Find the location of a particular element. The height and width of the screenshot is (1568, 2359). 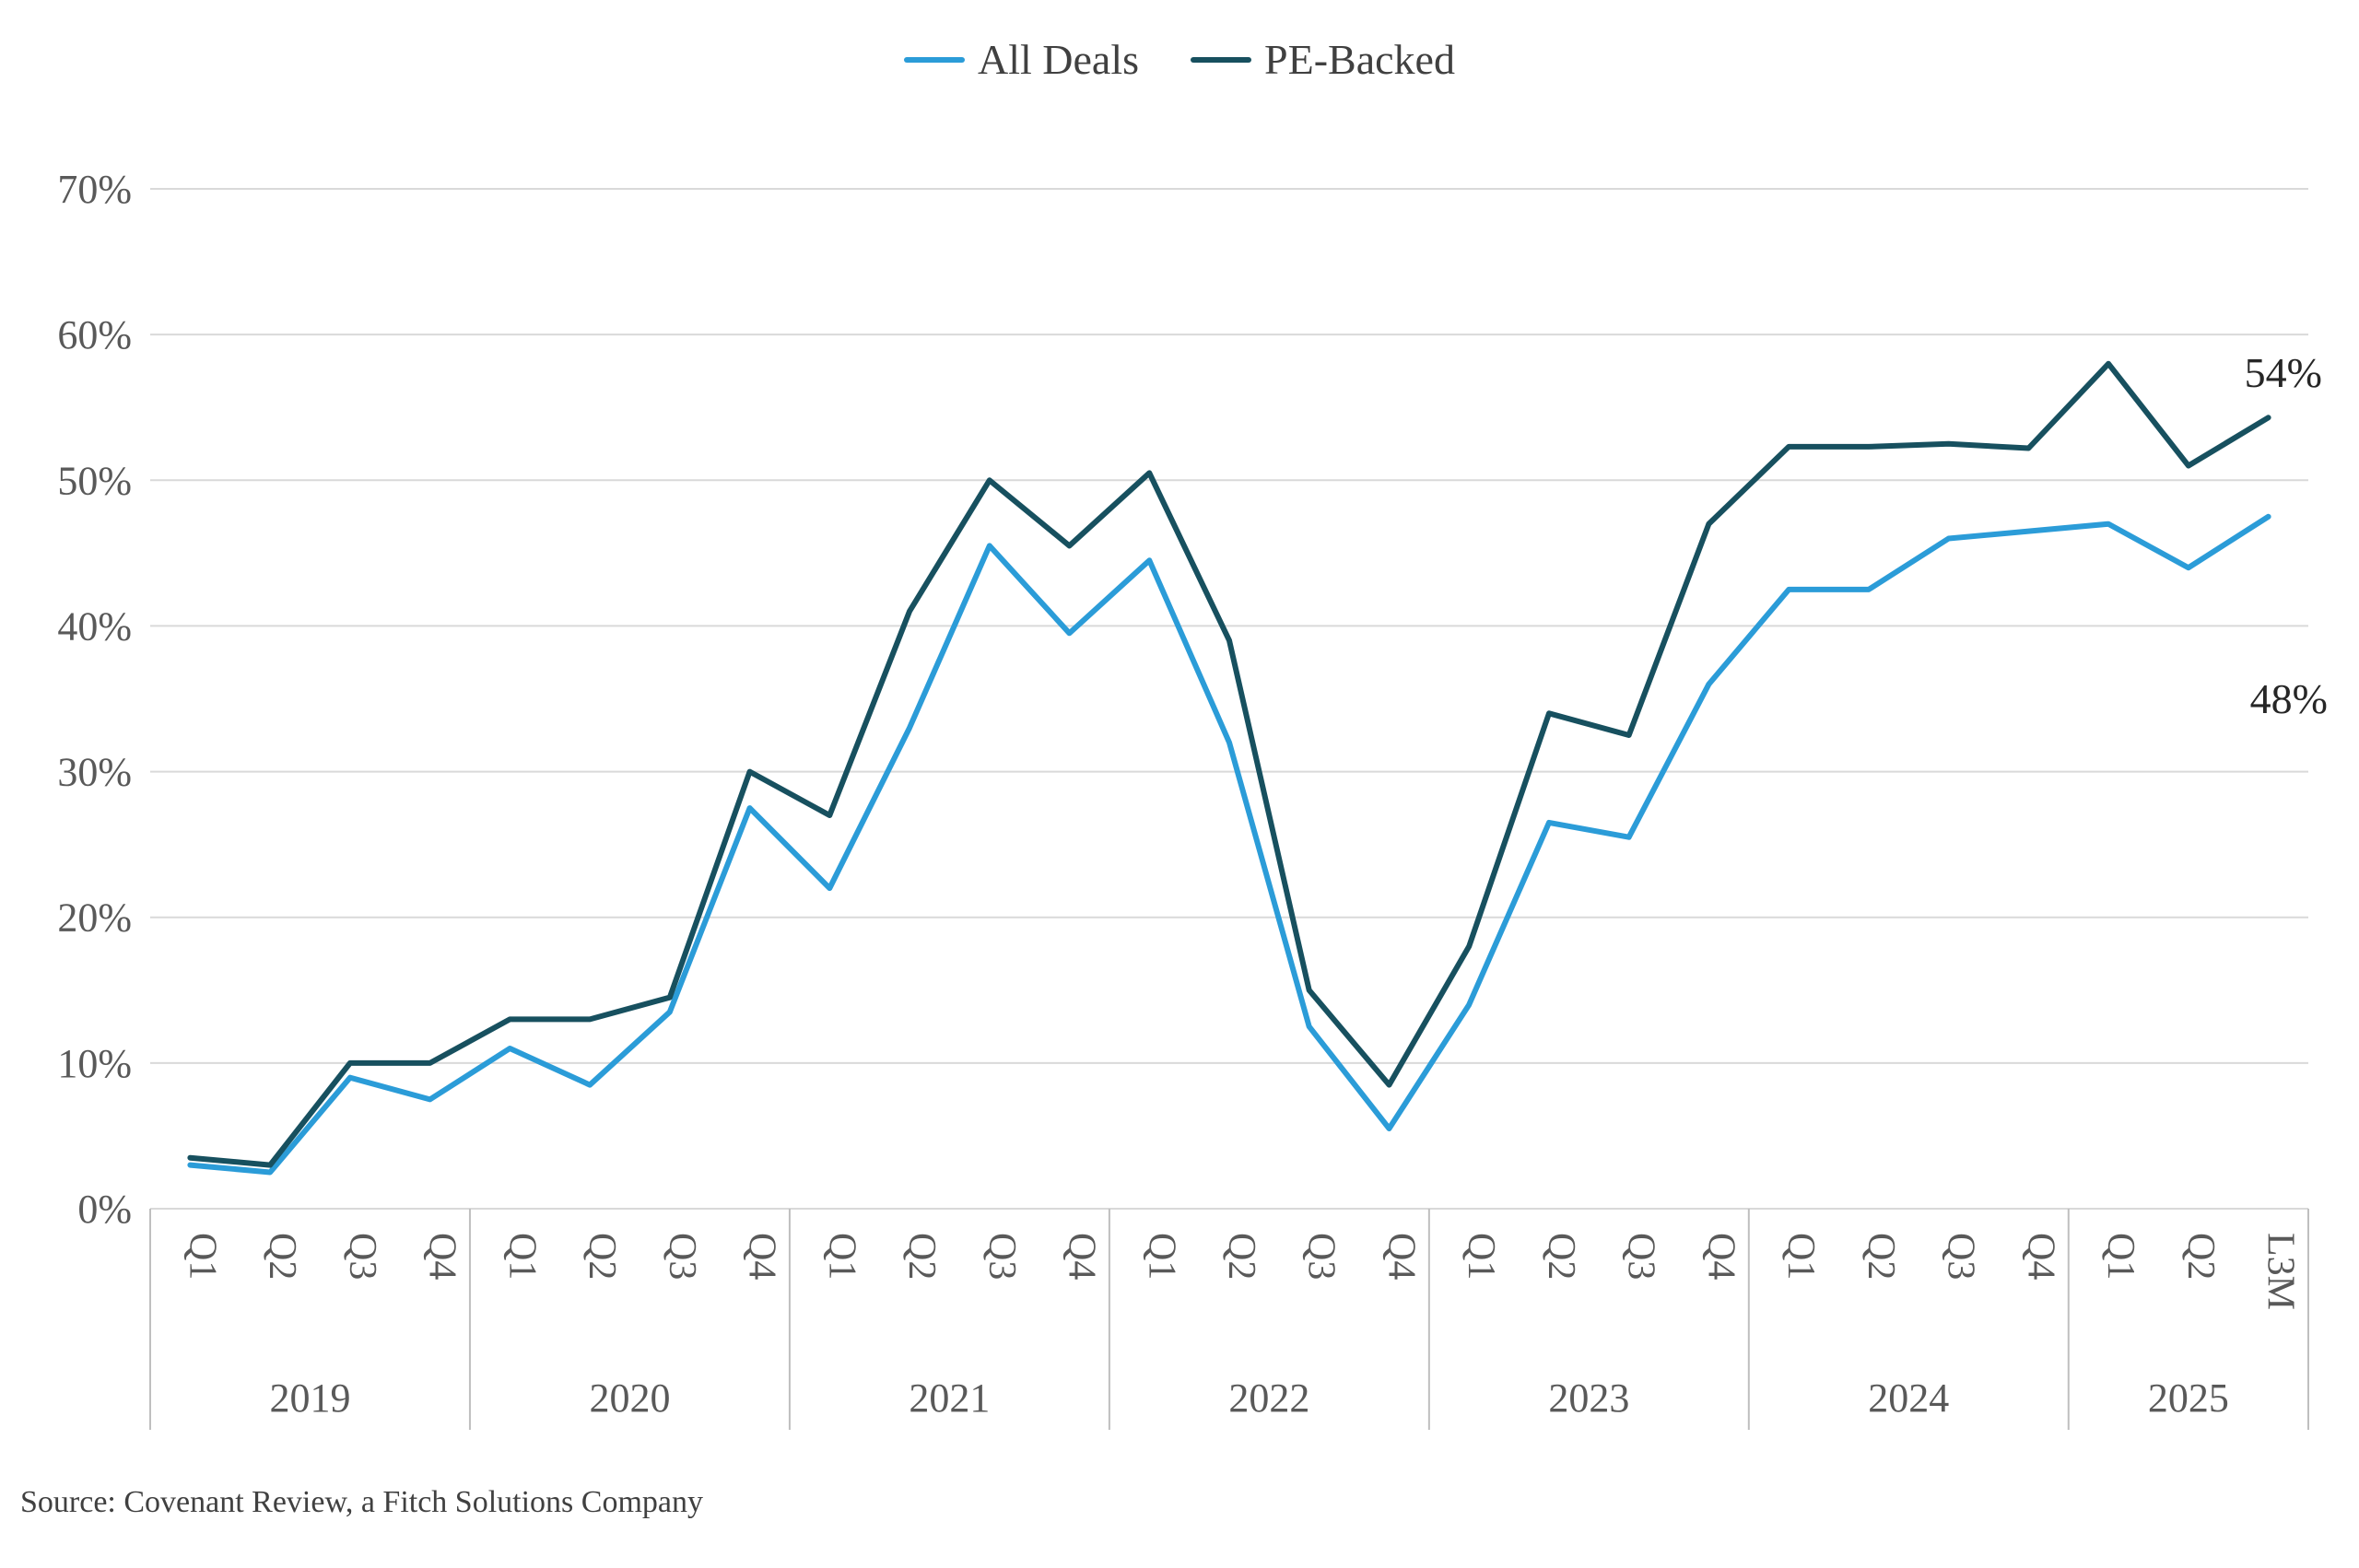

y-axis-tick-label: 70% is located at coordinates (94, 189).